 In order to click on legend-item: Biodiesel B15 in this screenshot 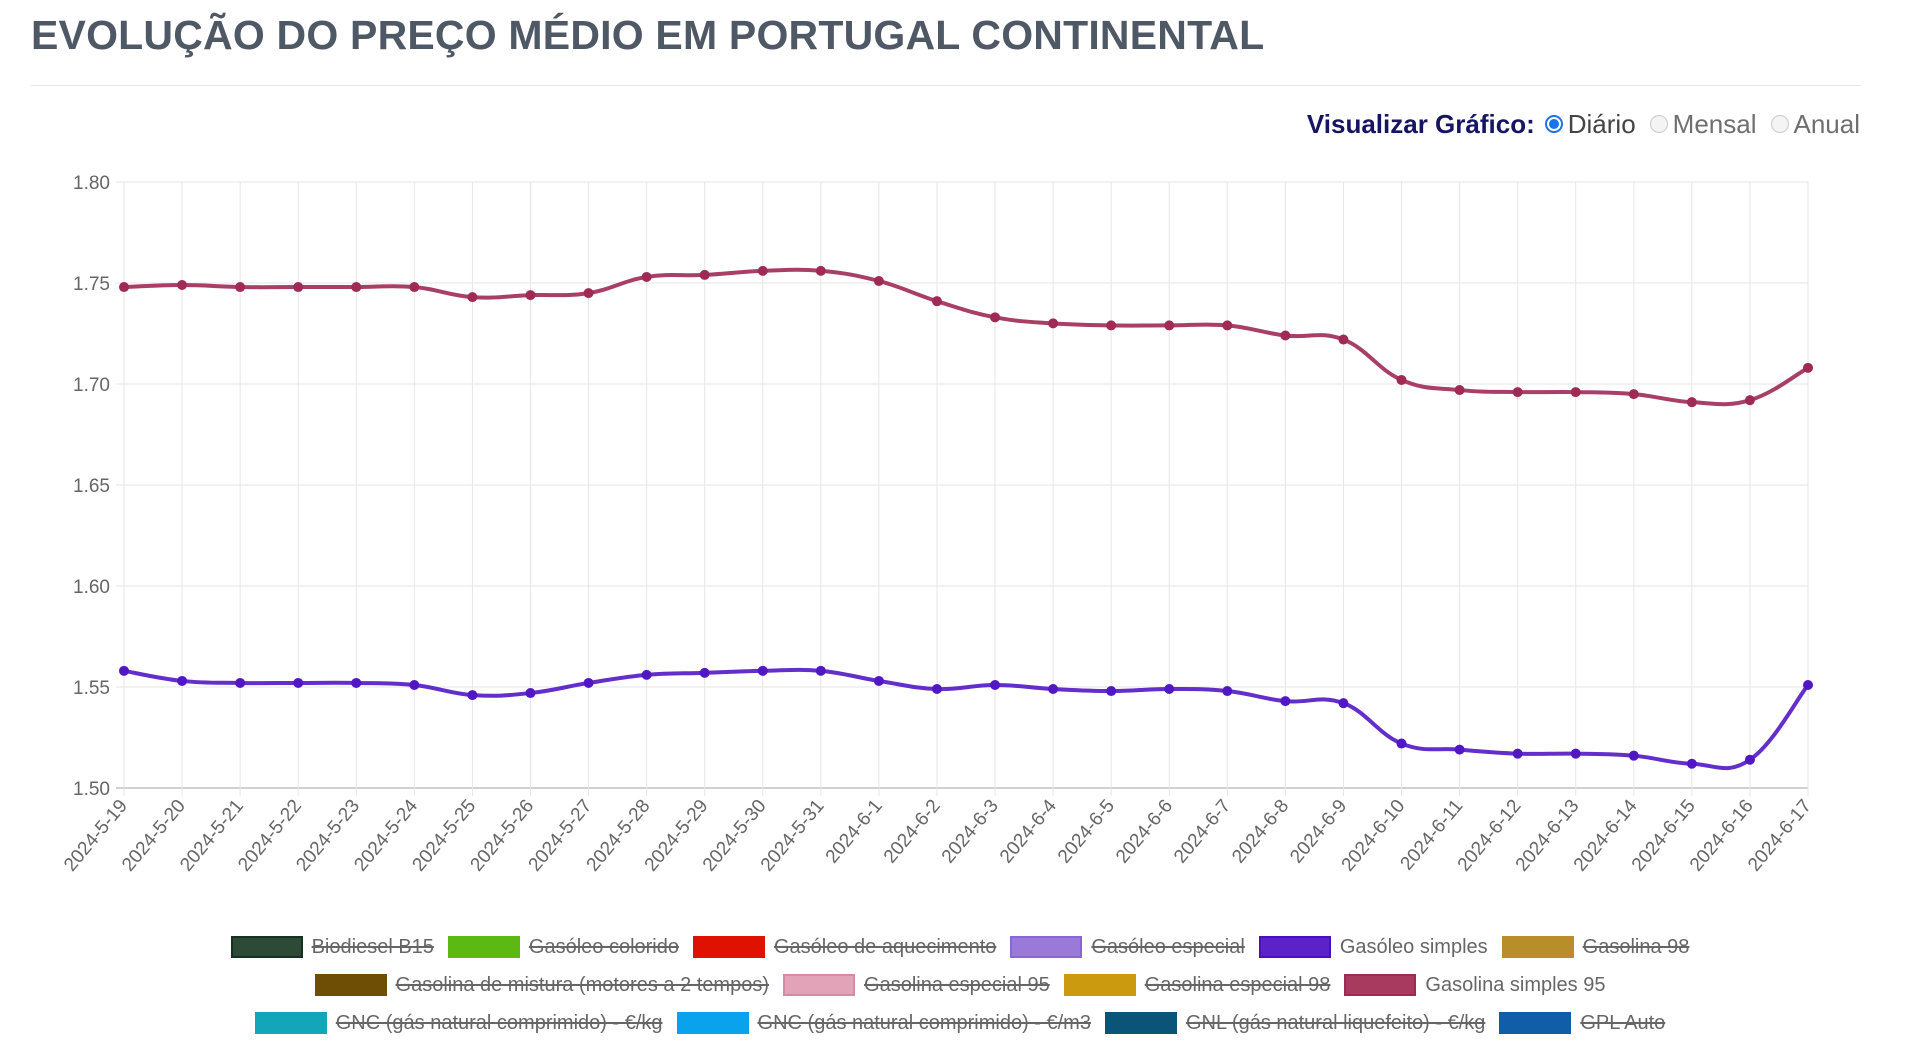, I will do `click(332, 947)`.